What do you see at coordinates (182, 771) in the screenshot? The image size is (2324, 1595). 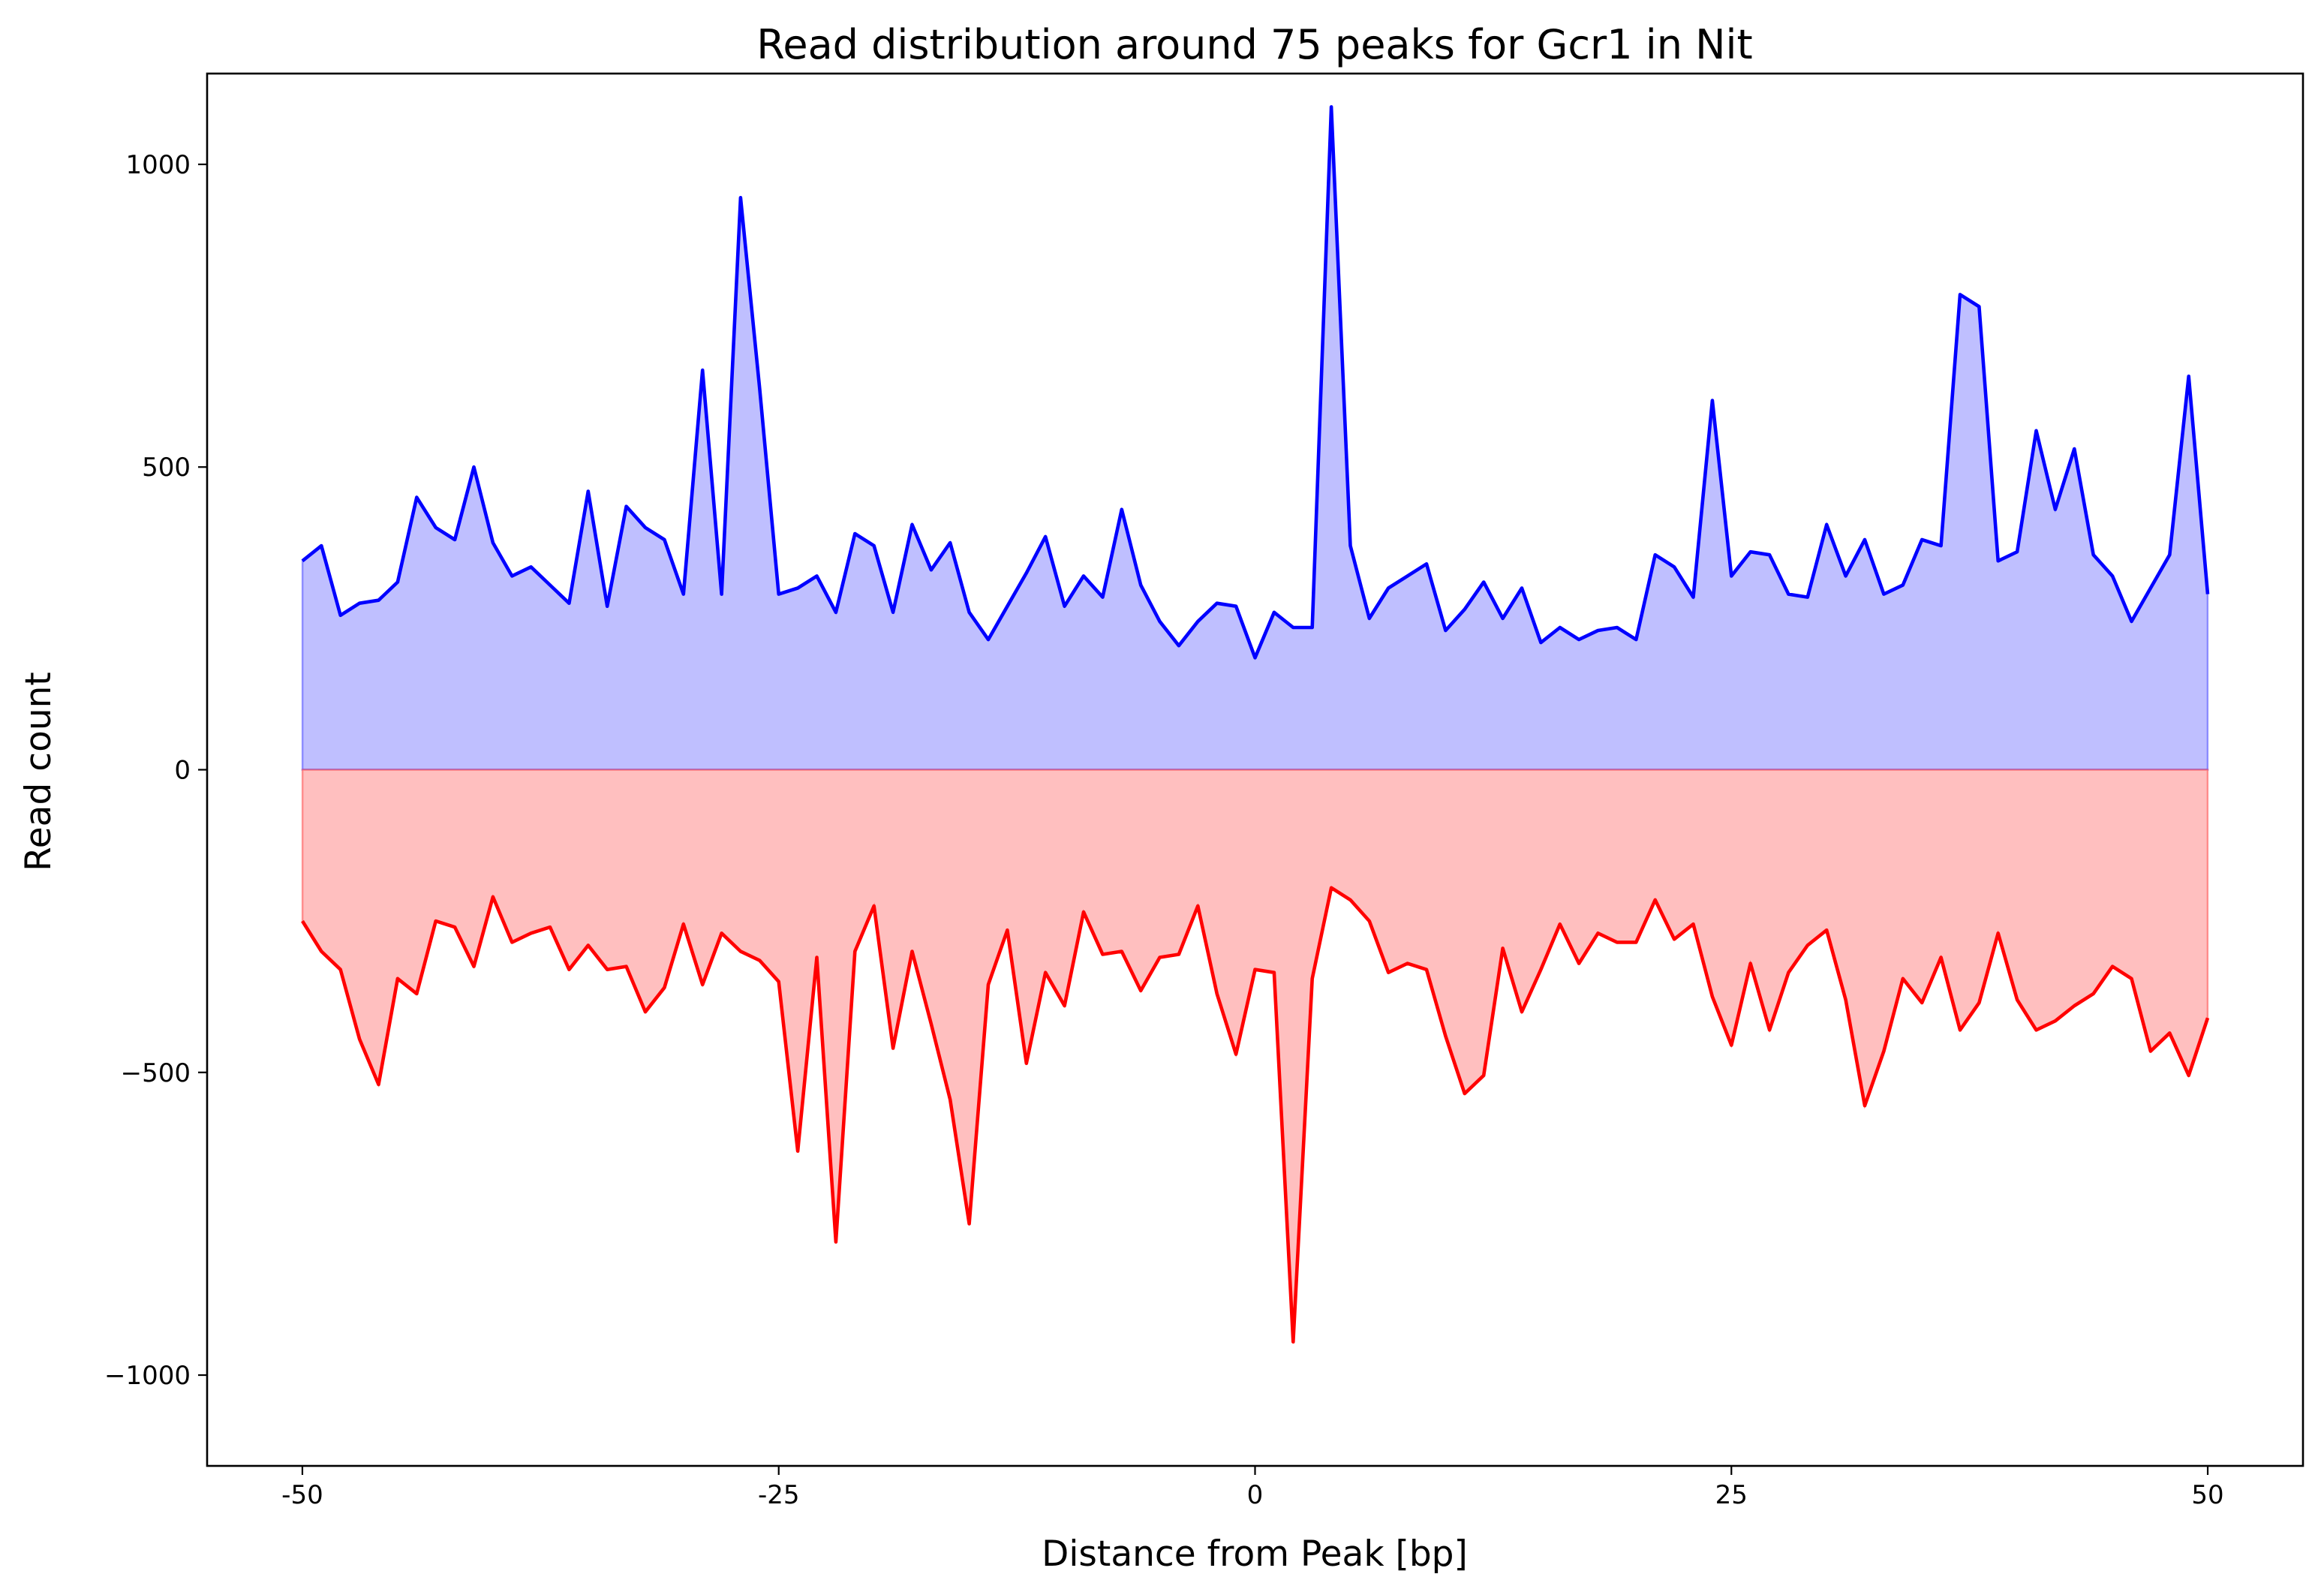 I see `y-tick-label: 0` at bounding box center [182, 771].